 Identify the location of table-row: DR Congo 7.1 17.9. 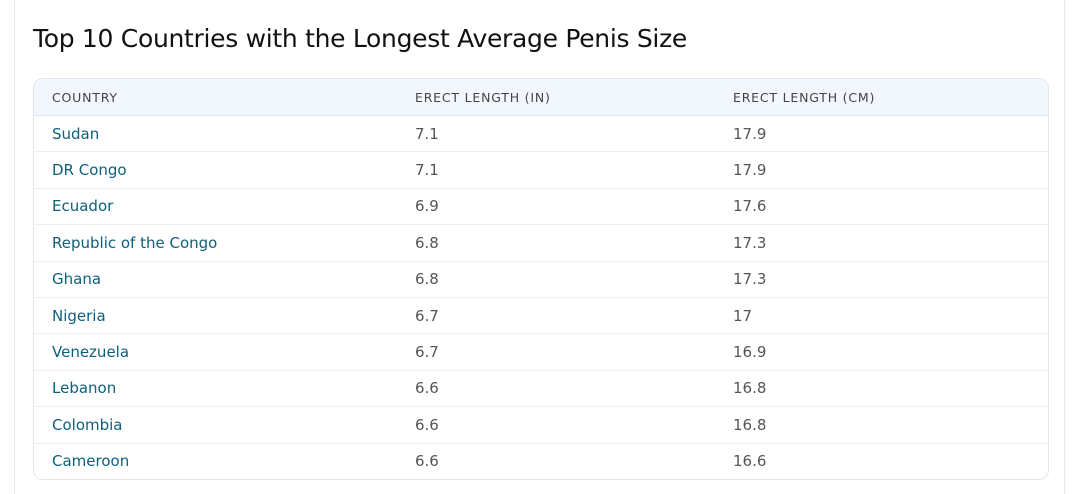
(541, 170).